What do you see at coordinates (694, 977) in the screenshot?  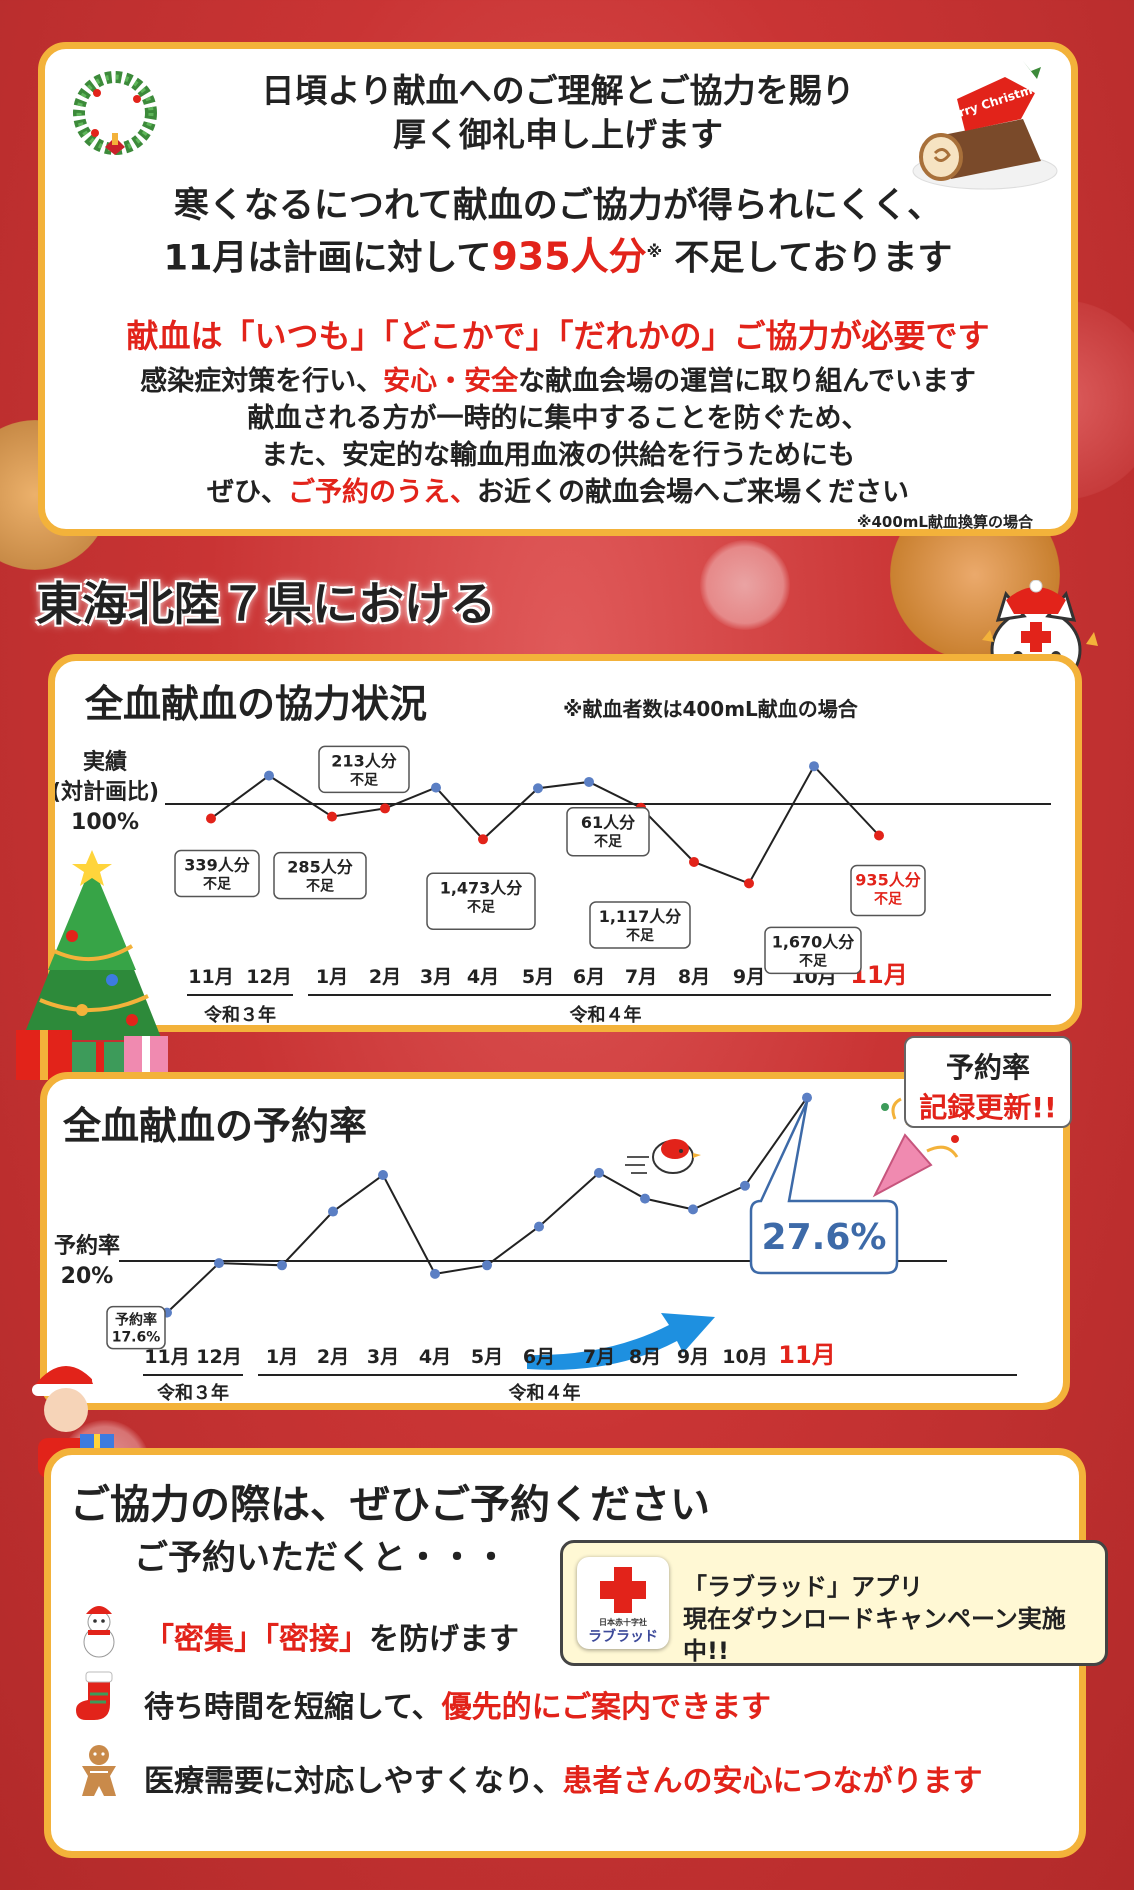 I see `donation-month-label: 8月` at bounding box center [694, 977].